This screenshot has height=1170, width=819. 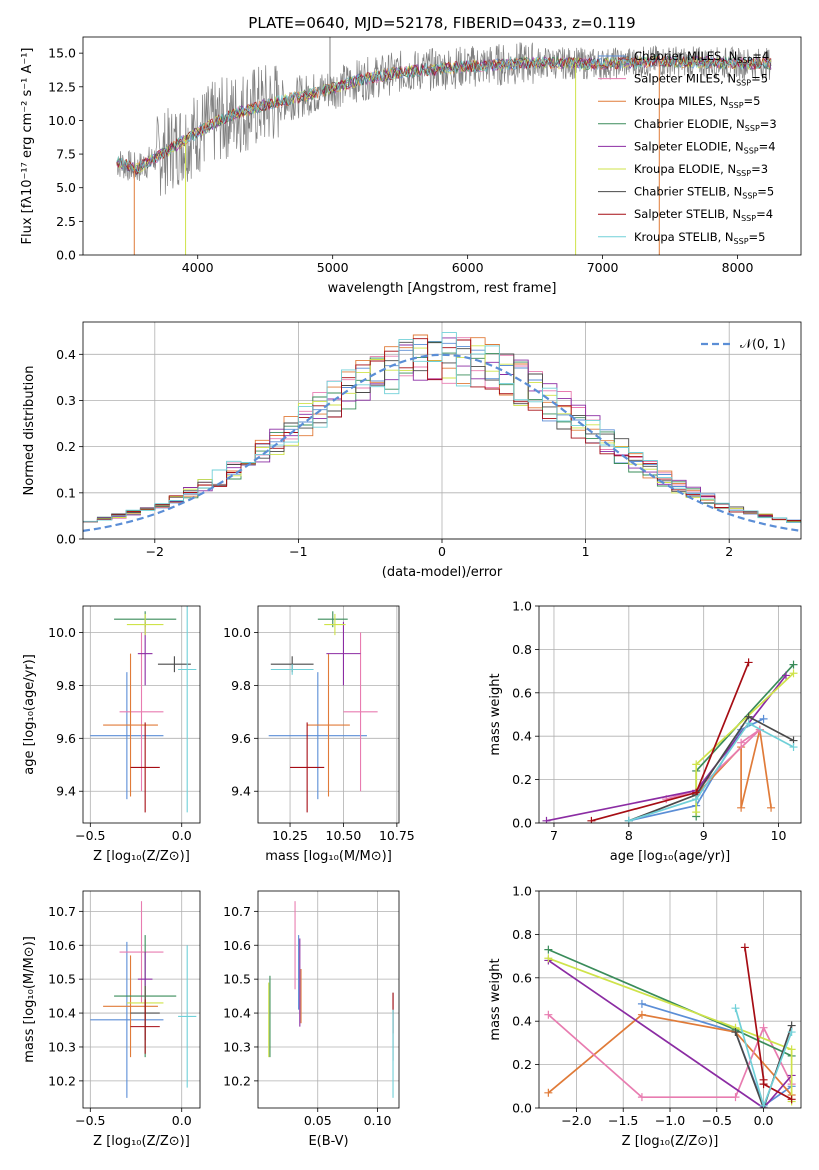 I want to click on x-tick-label: −1.5, so click(x=623, y=1120).